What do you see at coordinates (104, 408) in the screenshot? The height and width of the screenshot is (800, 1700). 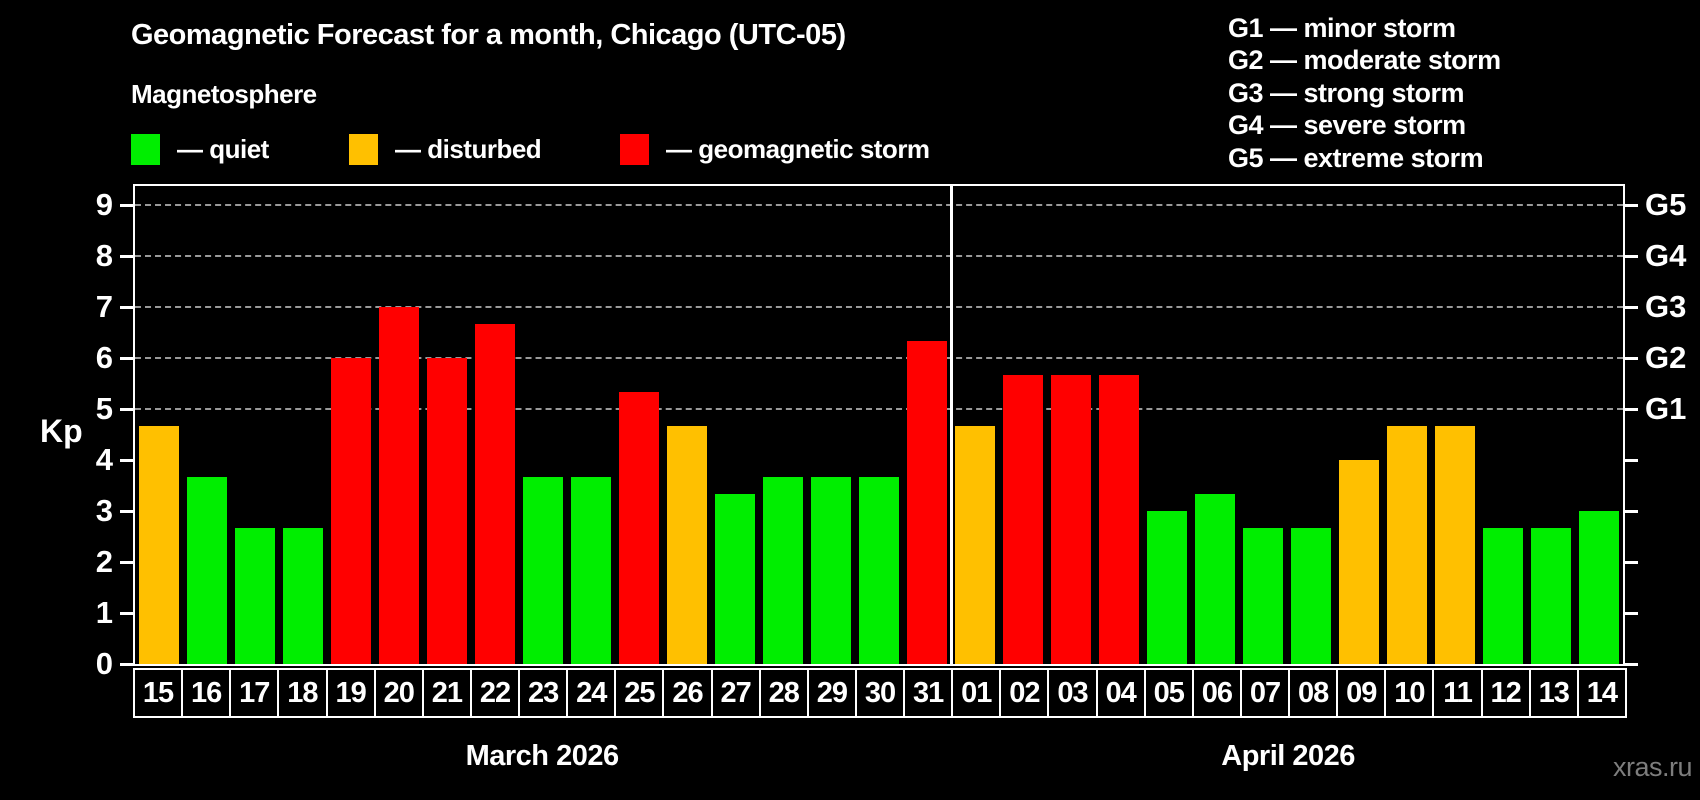 I see `y-tick-label: 5` at bounding box center [104, 408].